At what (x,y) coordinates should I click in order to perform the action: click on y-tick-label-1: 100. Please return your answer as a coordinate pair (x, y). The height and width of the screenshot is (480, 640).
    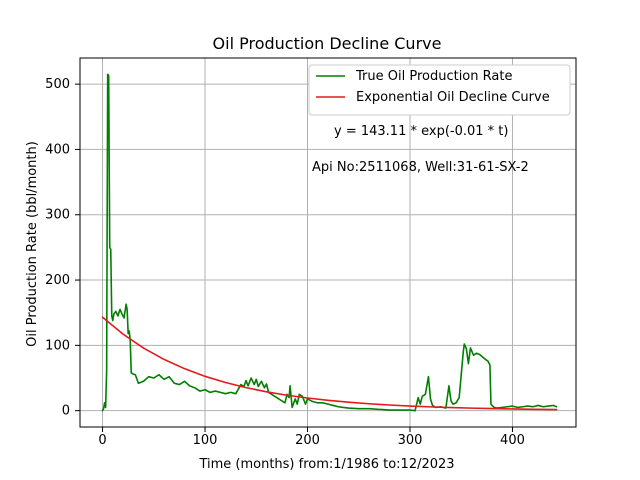
    Looking at the image, I should click on (57, 345).